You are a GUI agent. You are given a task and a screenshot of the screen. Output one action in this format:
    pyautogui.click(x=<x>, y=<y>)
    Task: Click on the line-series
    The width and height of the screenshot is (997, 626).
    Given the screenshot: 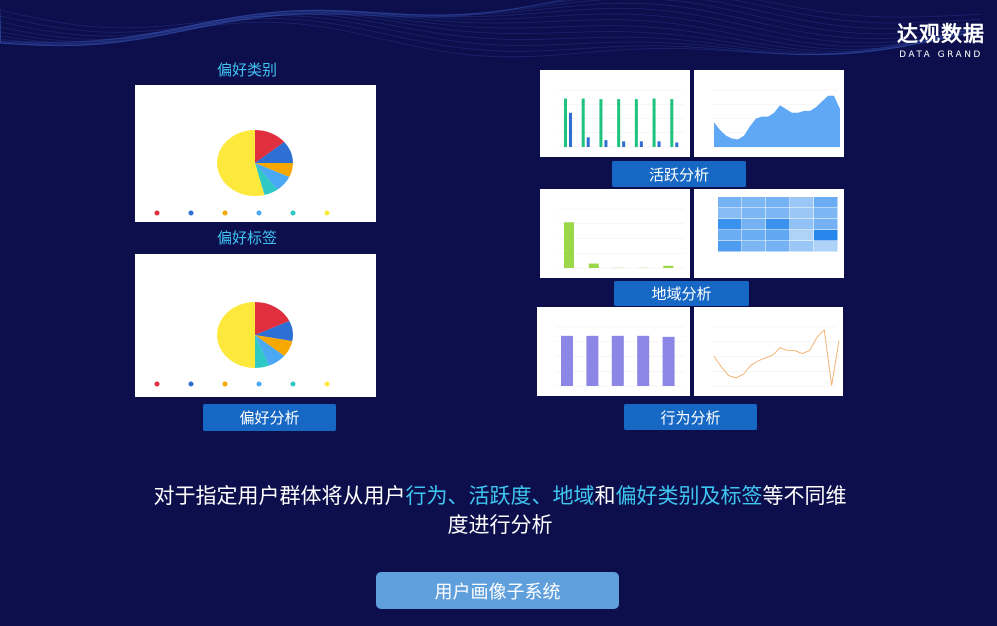 What is the action you would take?
    pyautogui.click(x=776, y=357)
    